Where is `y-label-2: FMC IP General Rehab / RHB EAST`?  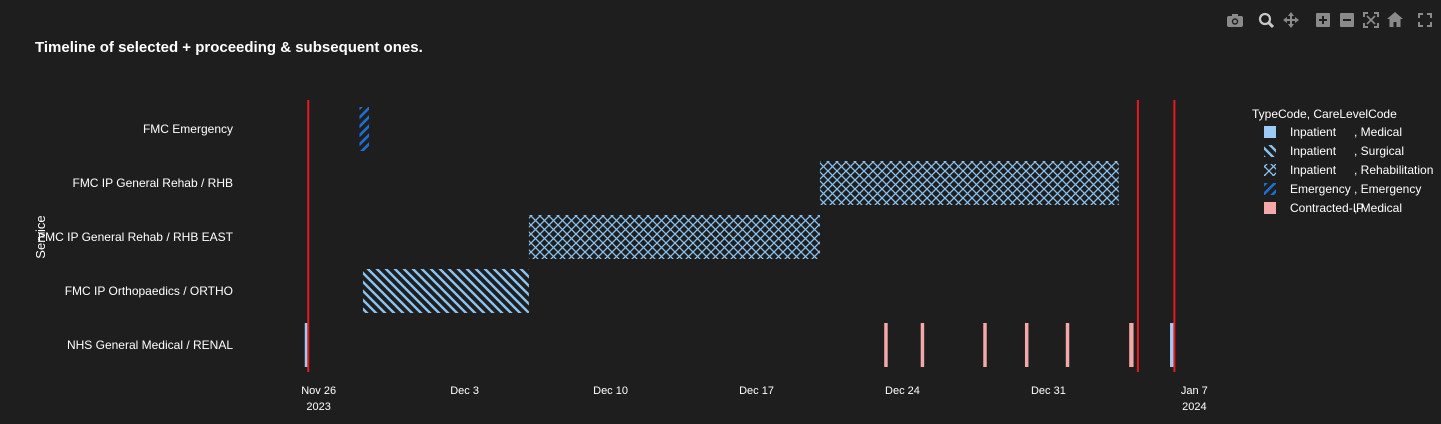
y-label-2: FMC IP General Rehab / RHB EAST is located at coordinates (136, 237).